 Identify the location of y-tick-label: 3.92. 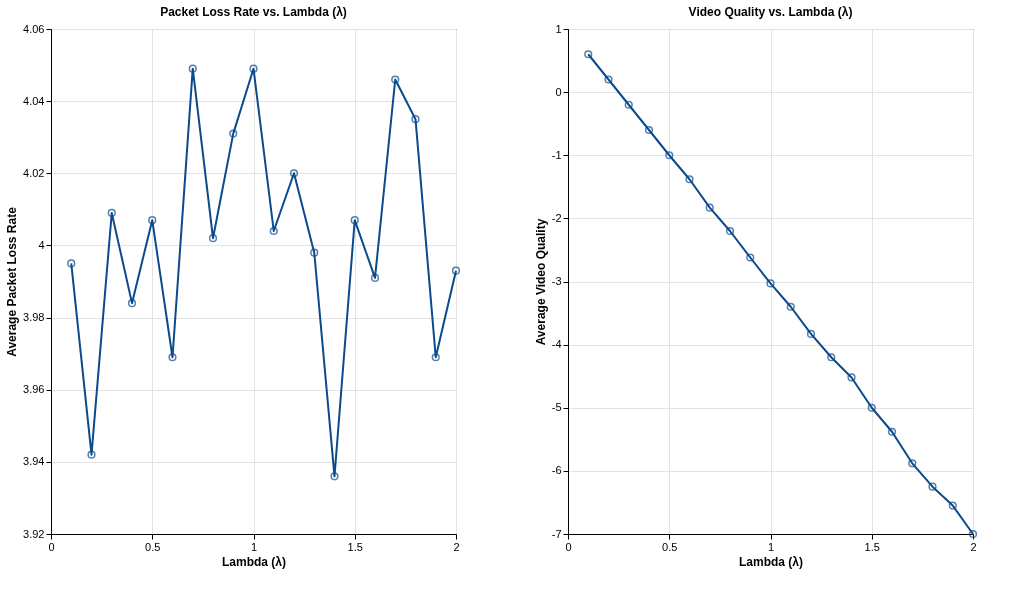
(34, 533).